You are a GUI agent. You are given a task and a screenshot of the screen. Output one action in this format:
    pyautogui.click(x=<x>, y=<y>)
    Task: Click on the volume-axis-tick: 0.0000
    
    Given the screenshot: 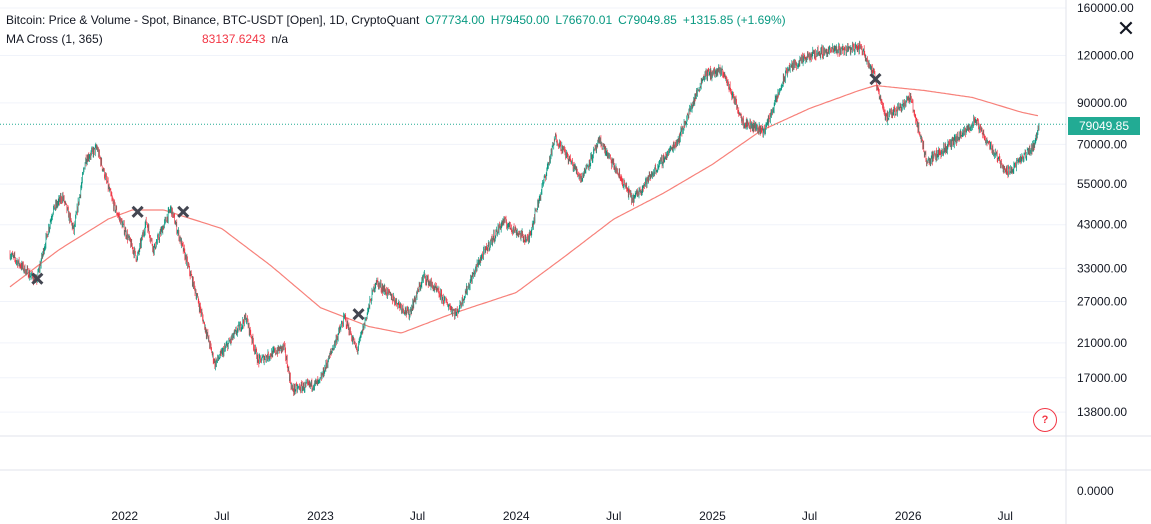 What is the action you would take?
    pyautogui.click(x=1095, y=491)
    